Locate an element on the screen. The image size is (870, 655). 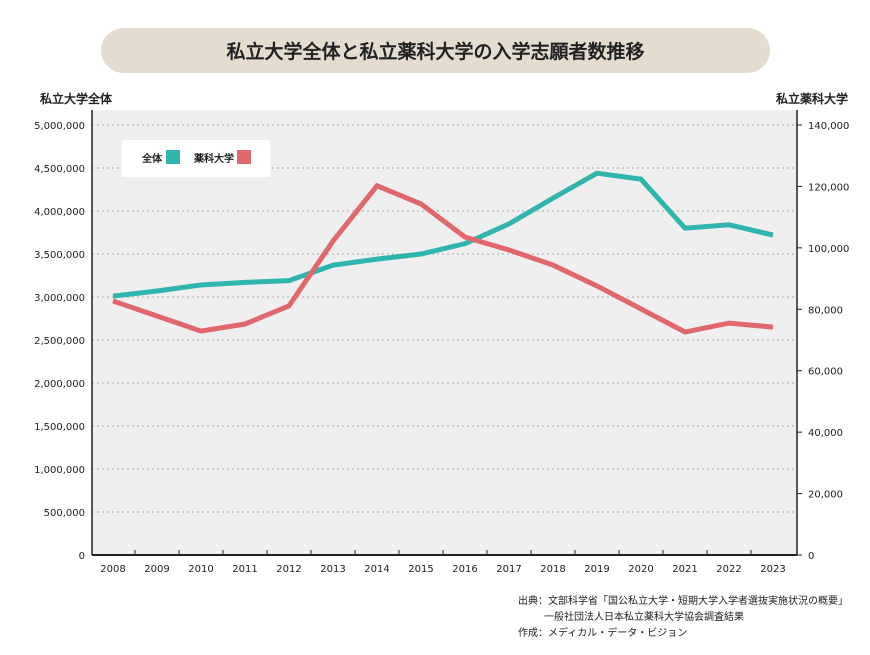
right-tick-label: 100,000 is located at coordinates (828, 249).